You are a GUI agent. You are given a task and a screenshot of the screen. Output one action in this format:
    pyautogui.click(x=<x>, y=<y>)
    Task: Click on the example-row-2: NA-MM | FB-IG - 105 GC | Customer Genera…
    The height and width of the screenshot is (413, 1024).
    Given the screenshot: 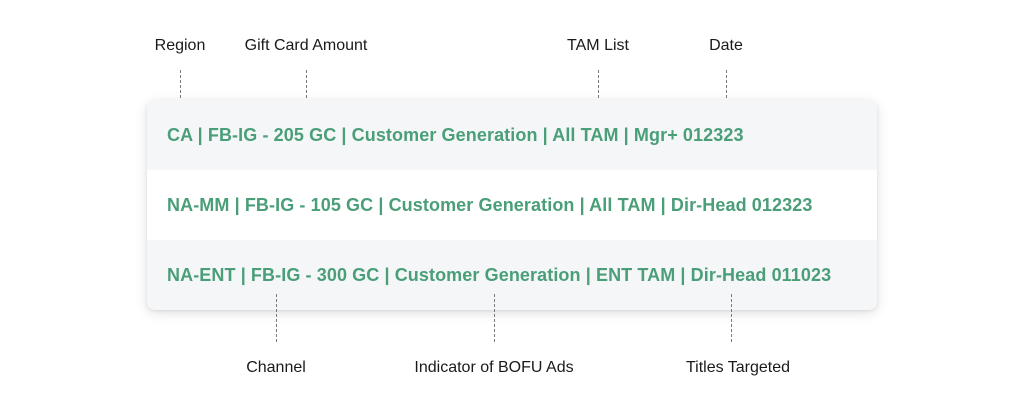 What is the action you would take?
    pyautogui.click(x=490, y=204)
    